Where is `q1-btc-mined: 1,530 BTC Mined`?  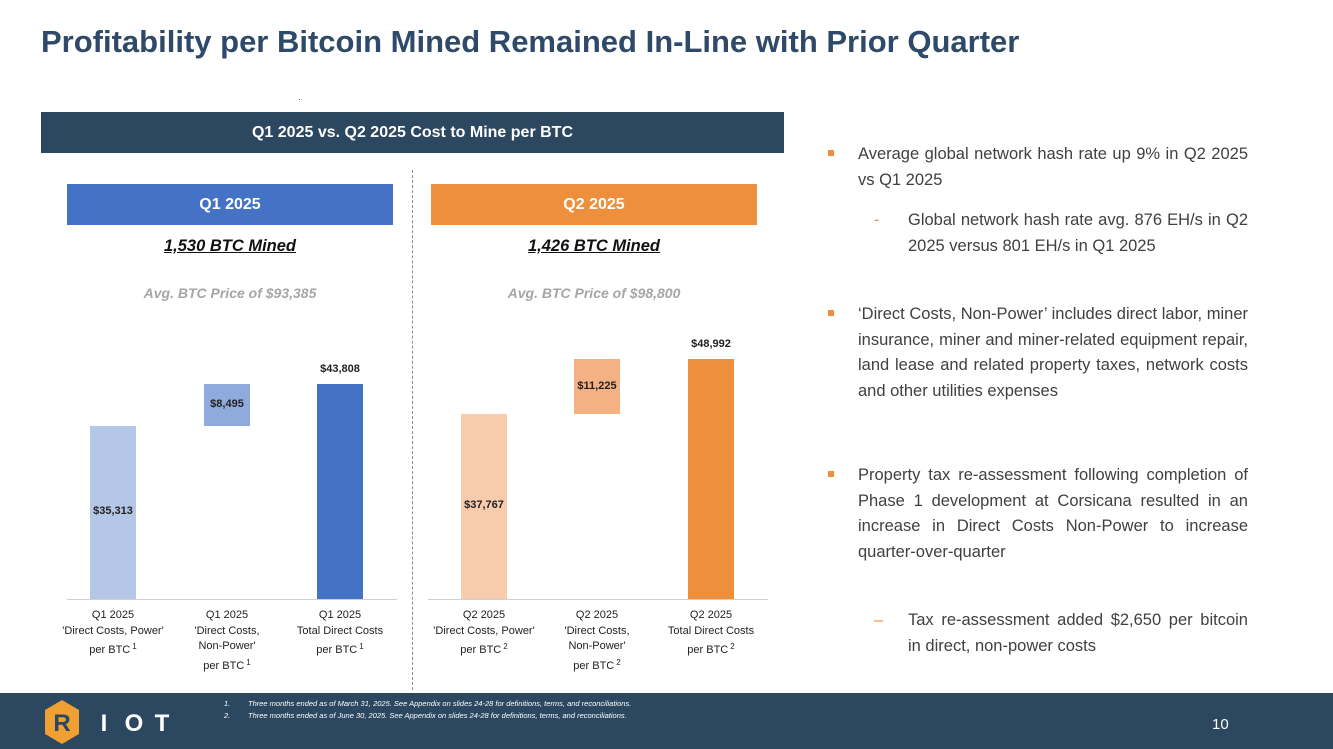 q1-btc-mined: 1,530 BTC Mined is located at coordinates (230, 246).